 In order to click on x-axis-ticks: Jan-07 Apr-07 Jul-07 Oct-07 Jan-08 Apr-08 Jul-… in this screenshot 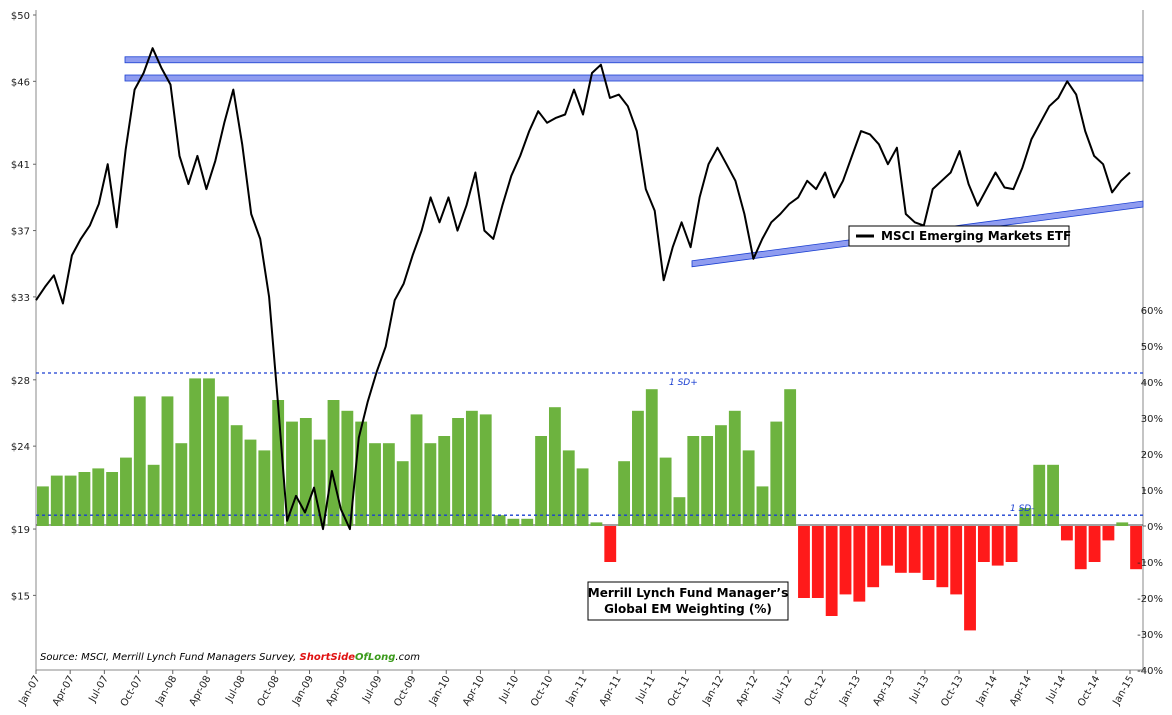, I will do `click(577, 689)`.